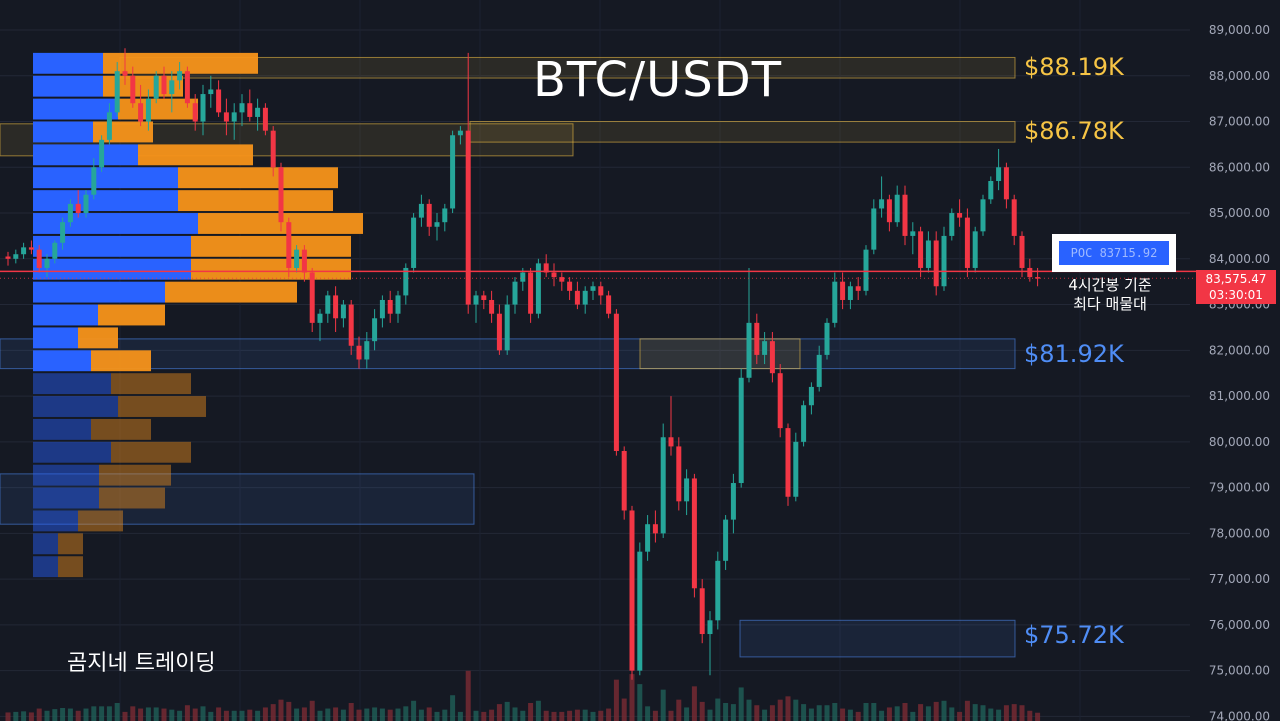  Describe the element at coordinates (1235, 360) in the screenshot. I see `price-axis` at that location.